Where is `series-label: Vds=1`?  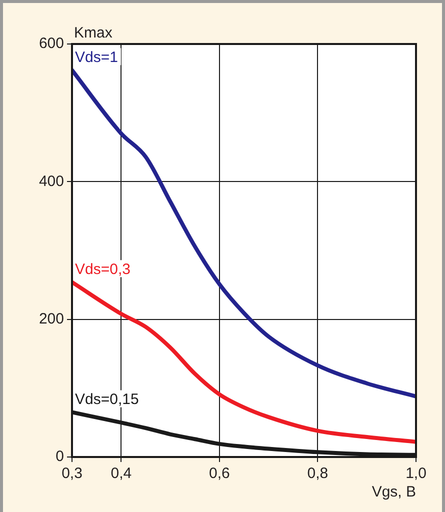 series-label: Vds=1 is located at coordinates (96, 57).